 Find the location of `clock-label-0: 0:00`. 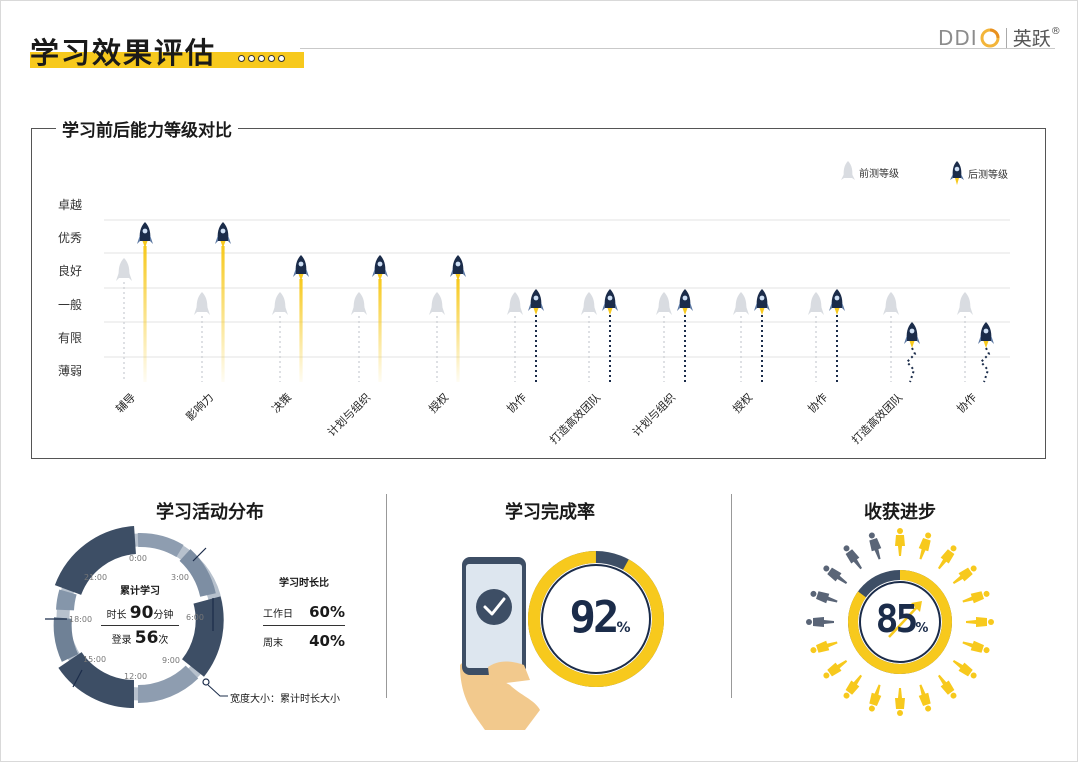

clock-label-0: 0:00 is located at coordinates (138, 558).